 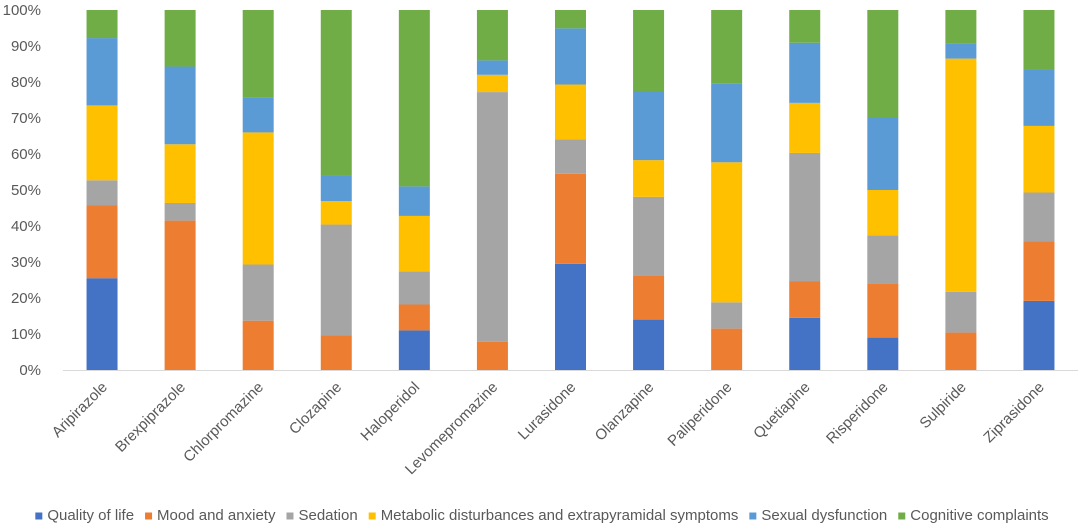 What do you see at coordinates (699, 414) in the screenshot?
I see `x-tick-label: Paliperidone` at bounding box center [699, 414].